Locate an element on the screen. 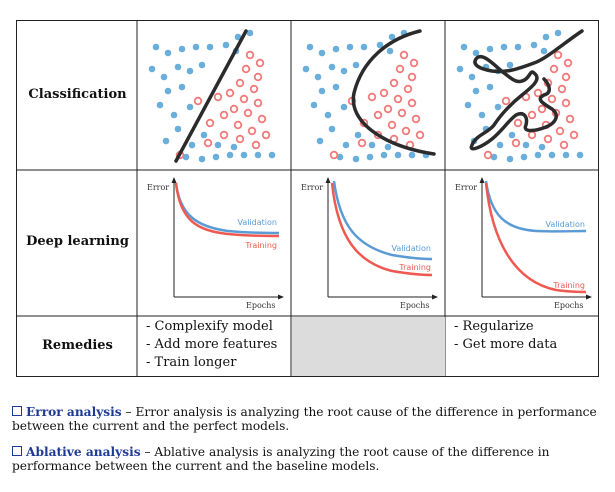 Image resolution: width=615 pixels, height=492 pixels. remedy-item: - Get more data is located at coordinates (506, 344).